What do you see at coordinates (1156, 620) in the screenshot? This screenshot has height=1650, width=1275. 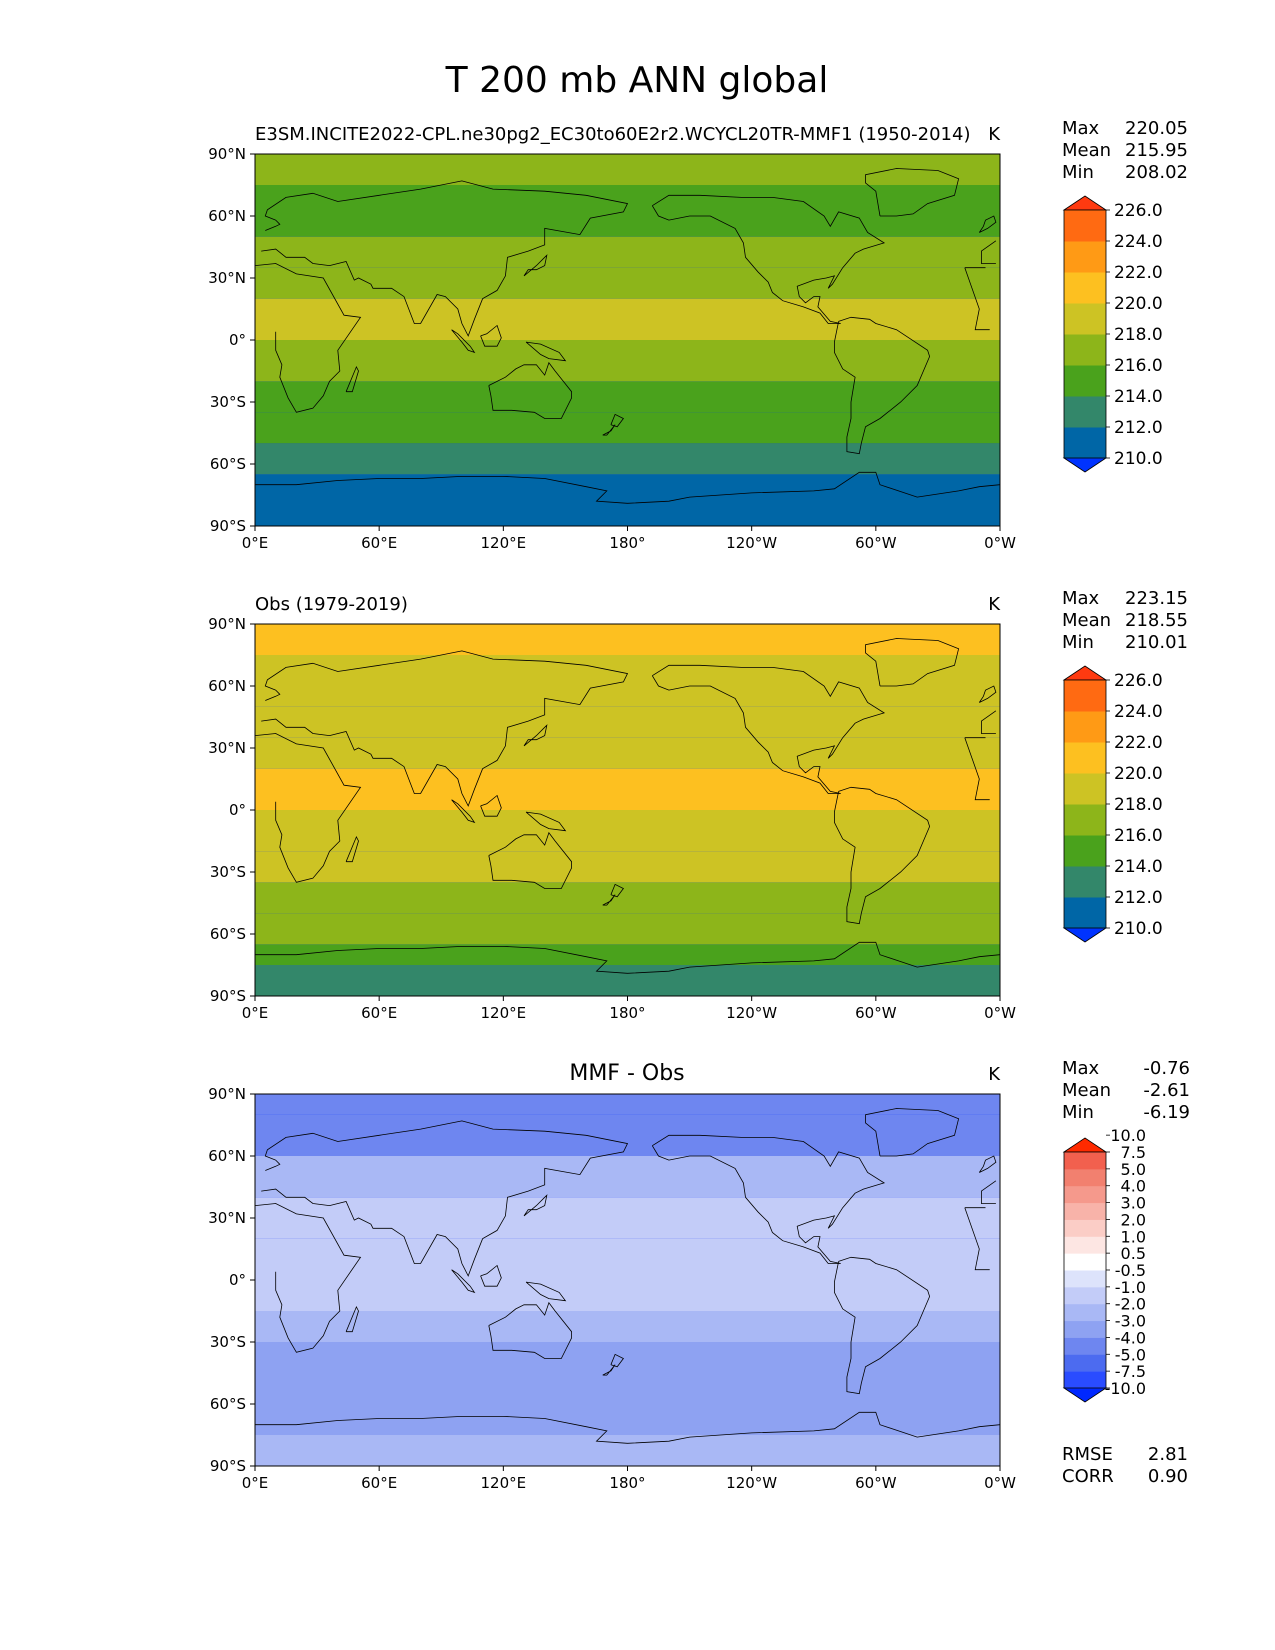 I see `stat-value: 218.55` at bounding box center [1156, 620].